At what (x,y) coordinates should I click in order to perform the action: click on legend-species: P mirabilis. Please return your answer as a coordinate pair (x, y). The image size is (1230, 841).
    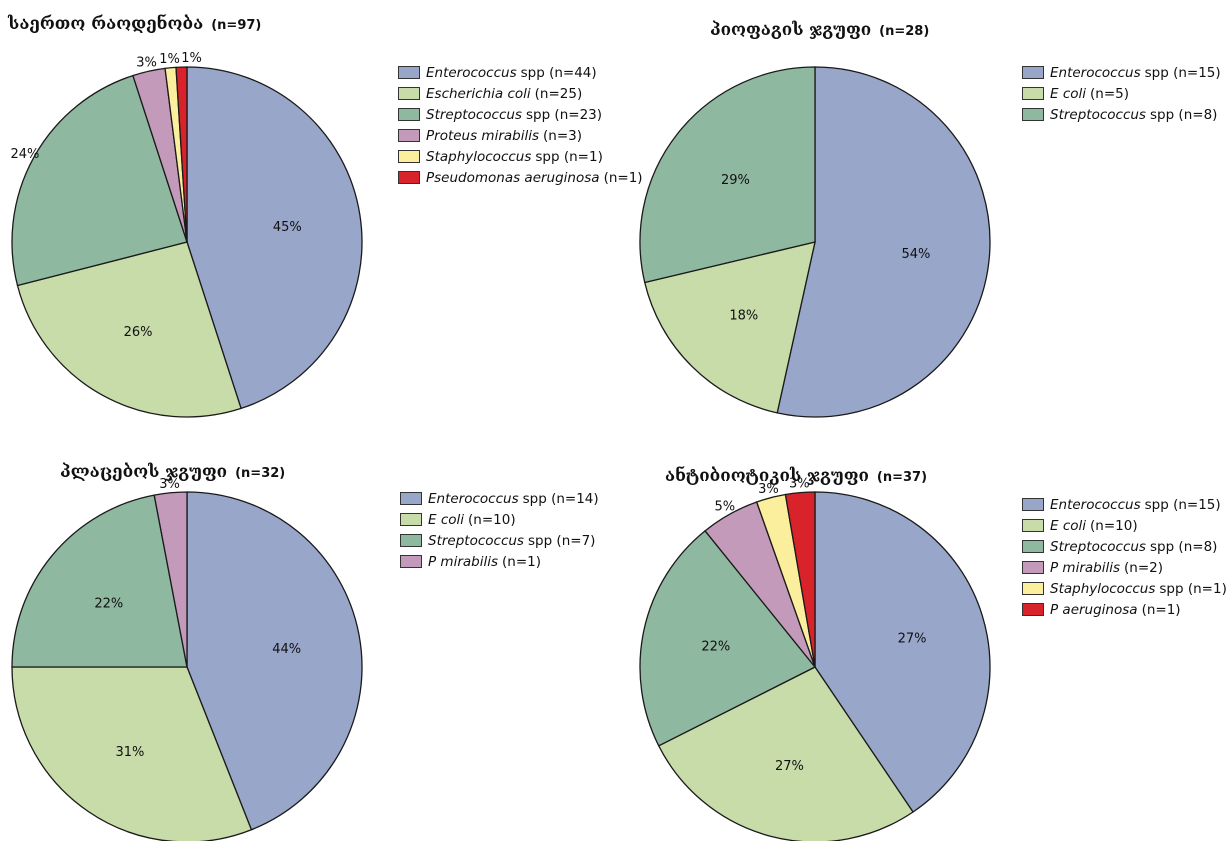
    Looking at the image, I should click on (463, 561).